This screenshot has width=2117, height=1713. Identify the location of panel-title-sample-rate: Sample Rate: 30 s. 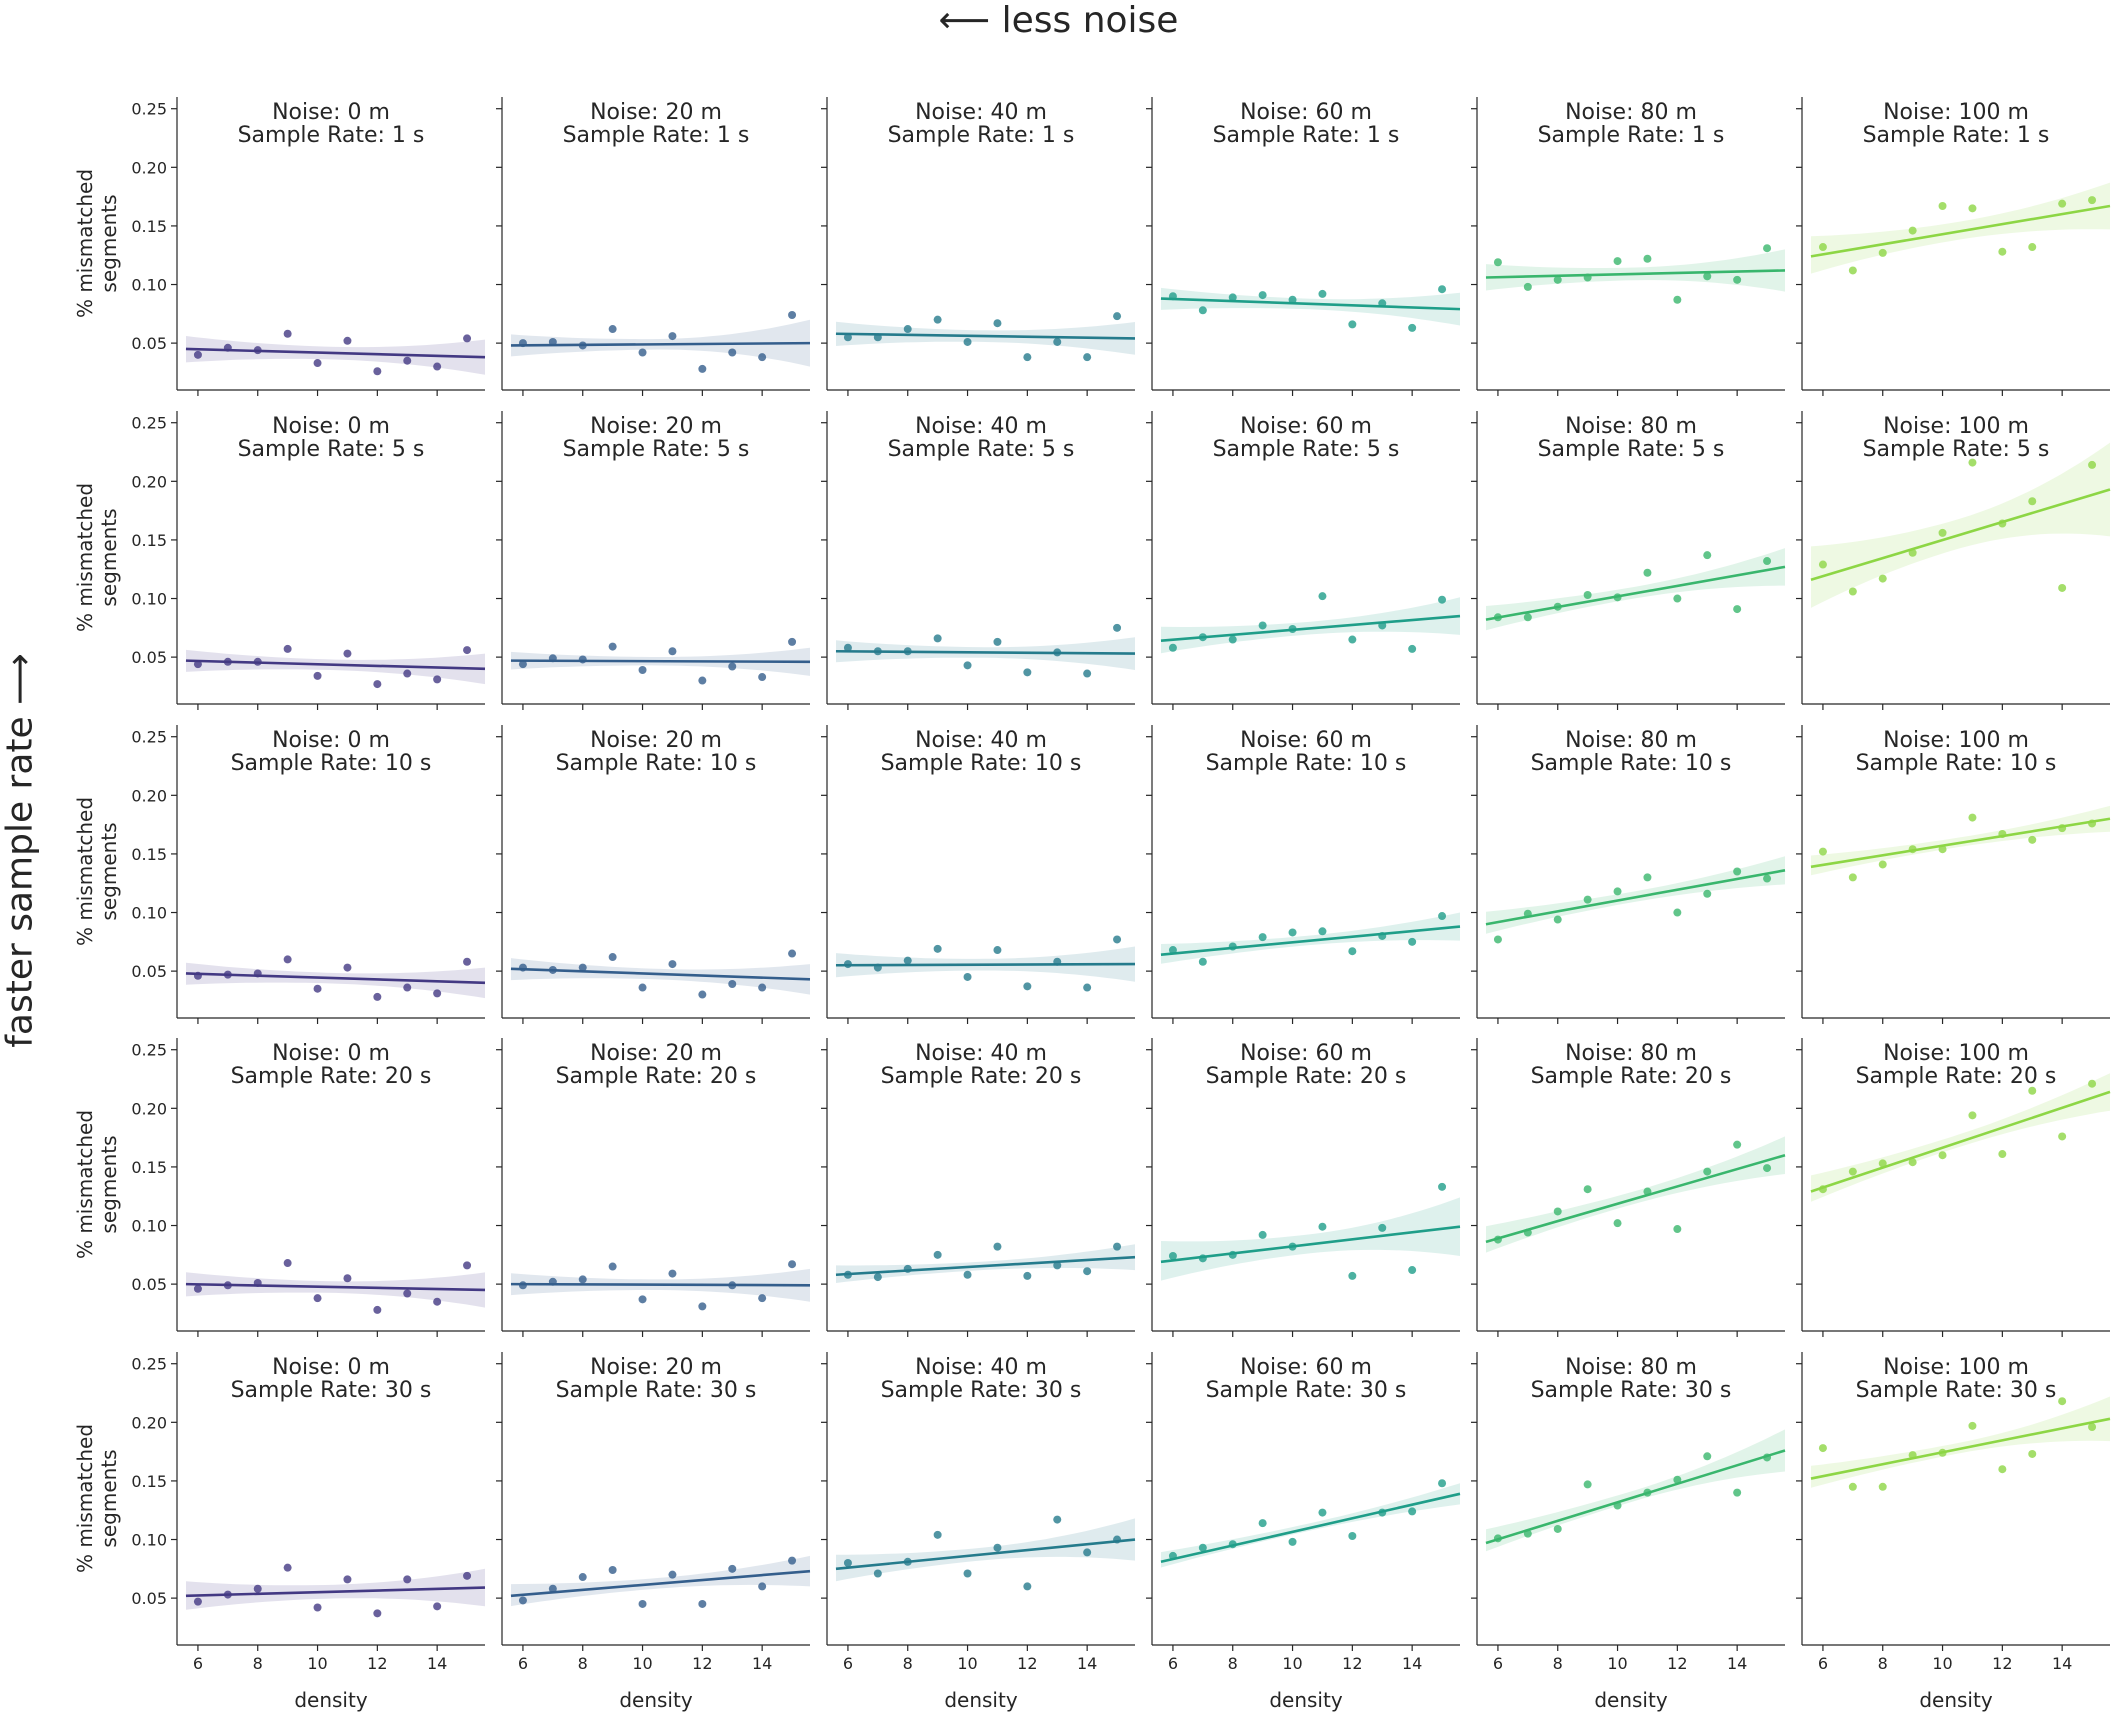
(1631, 1390).